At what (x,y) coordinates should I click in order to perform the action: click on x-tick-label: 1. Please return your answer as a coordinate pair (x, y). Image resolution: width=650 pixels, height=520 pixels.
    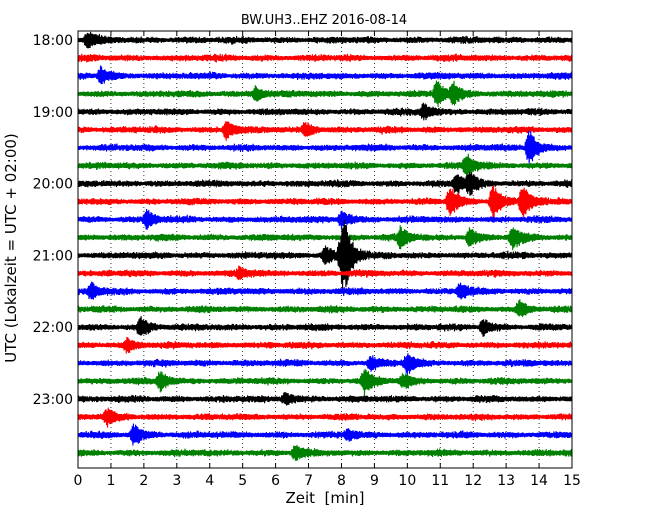
    Looking at the image, I should click on (110, 481).